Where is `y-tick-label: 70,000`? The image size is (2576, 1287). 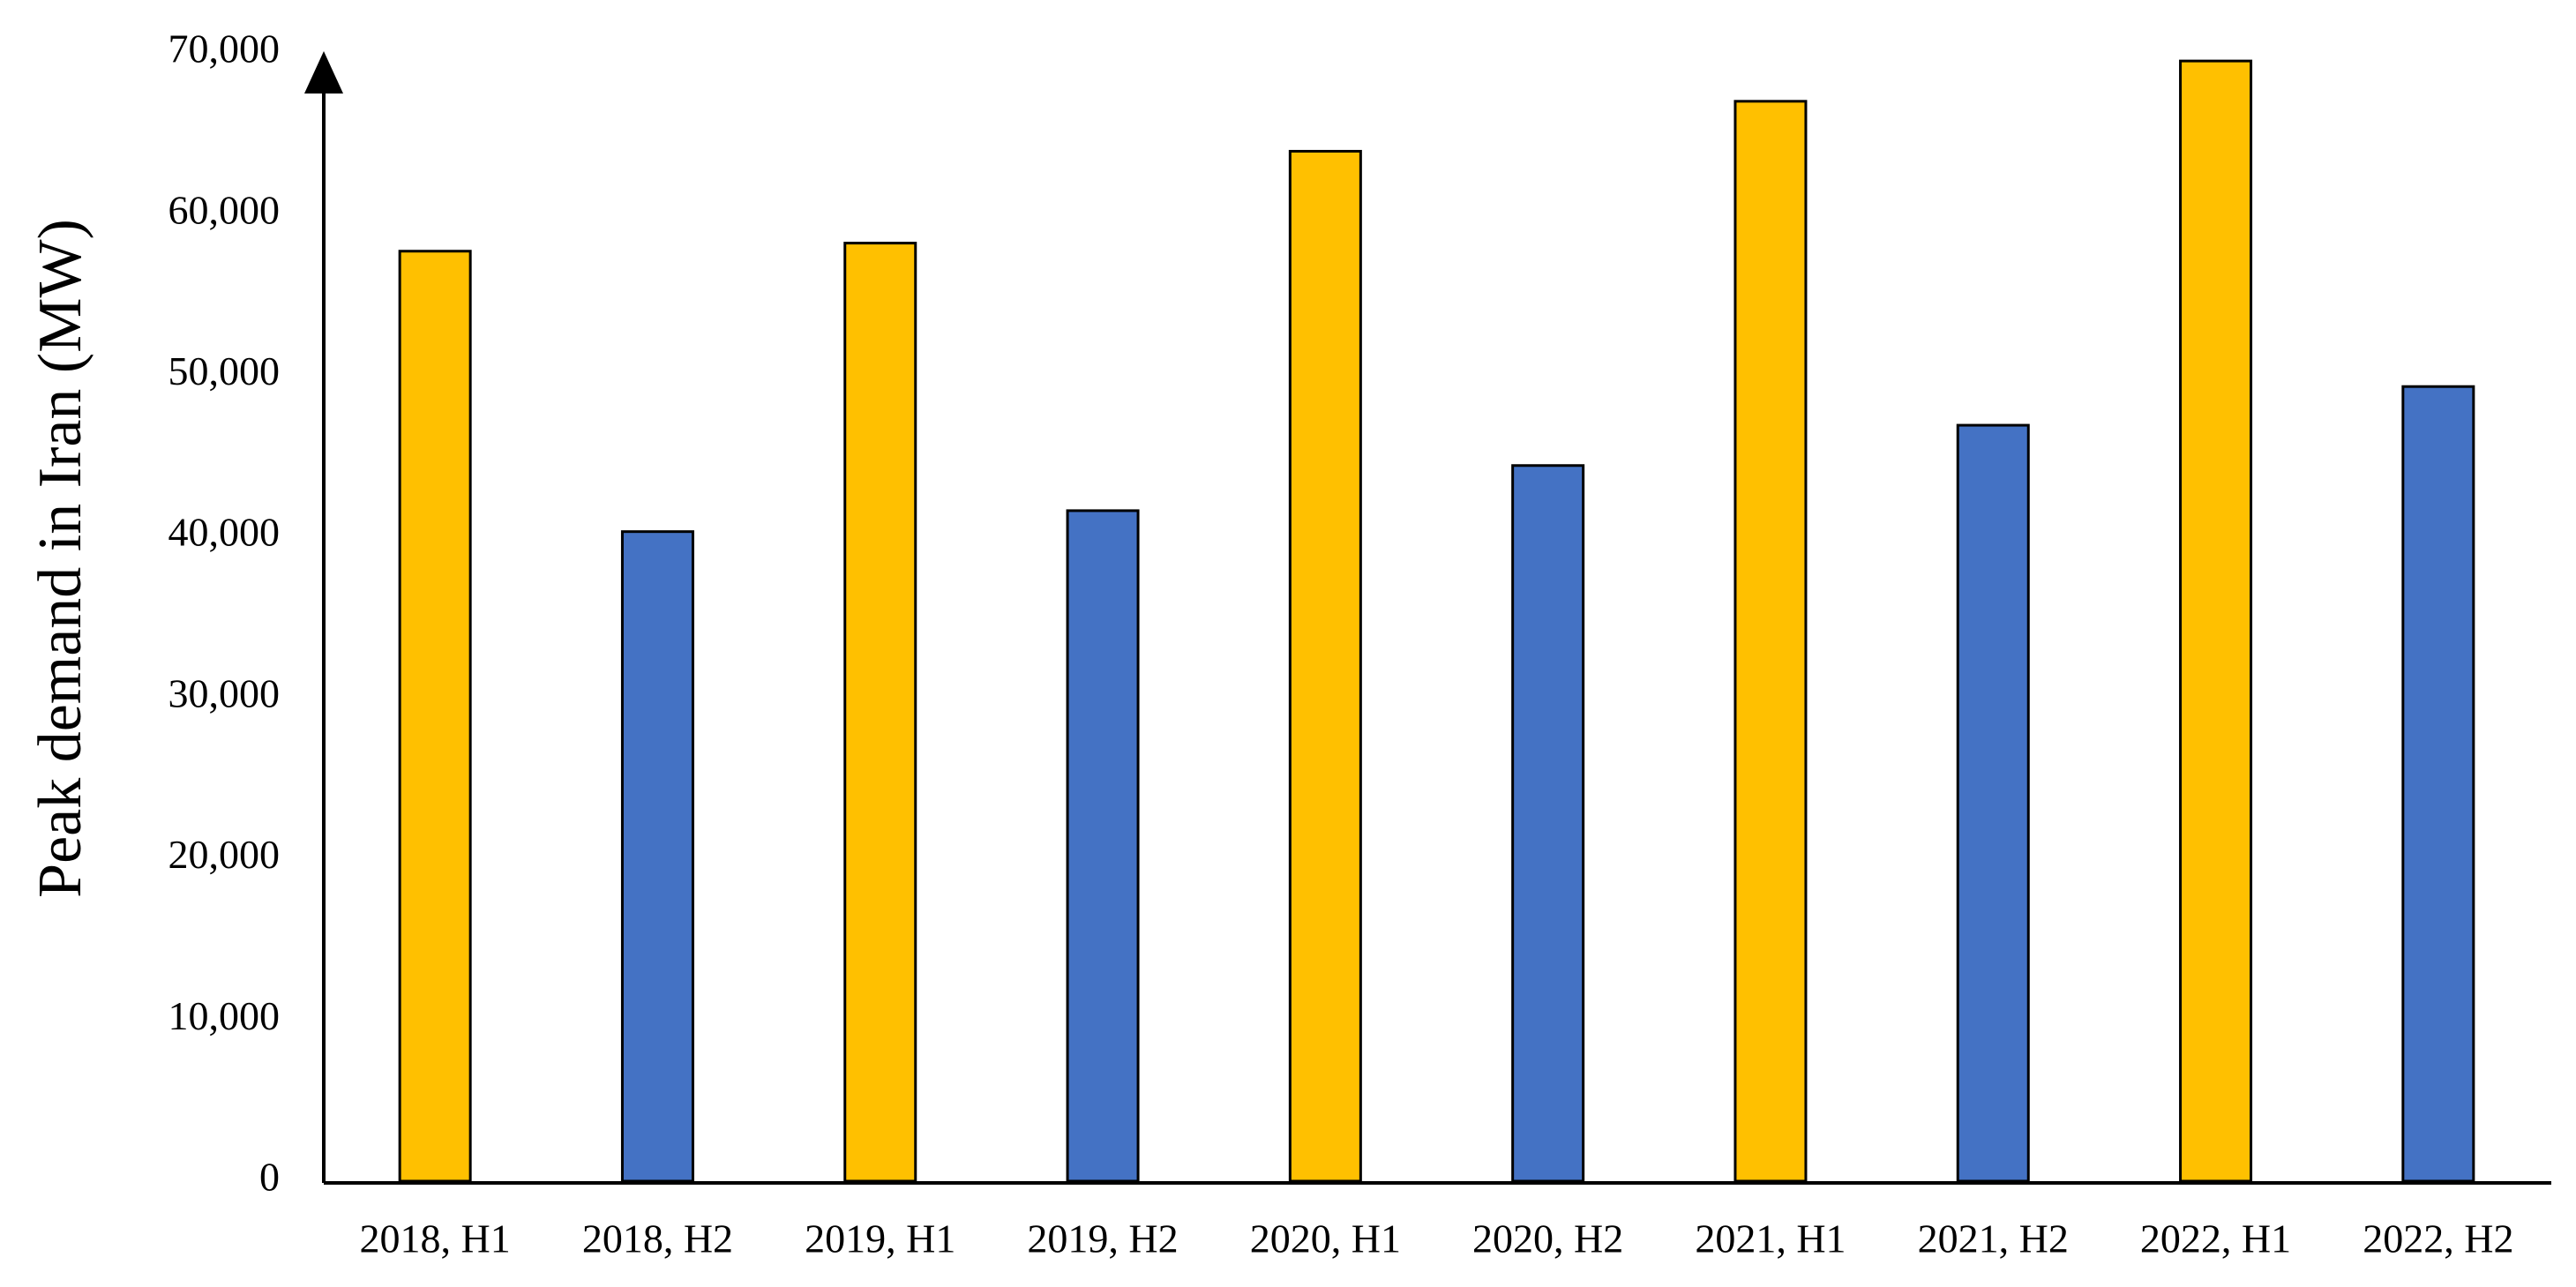 y-tick-label: 70,000 is located at coordinates (225, 48).